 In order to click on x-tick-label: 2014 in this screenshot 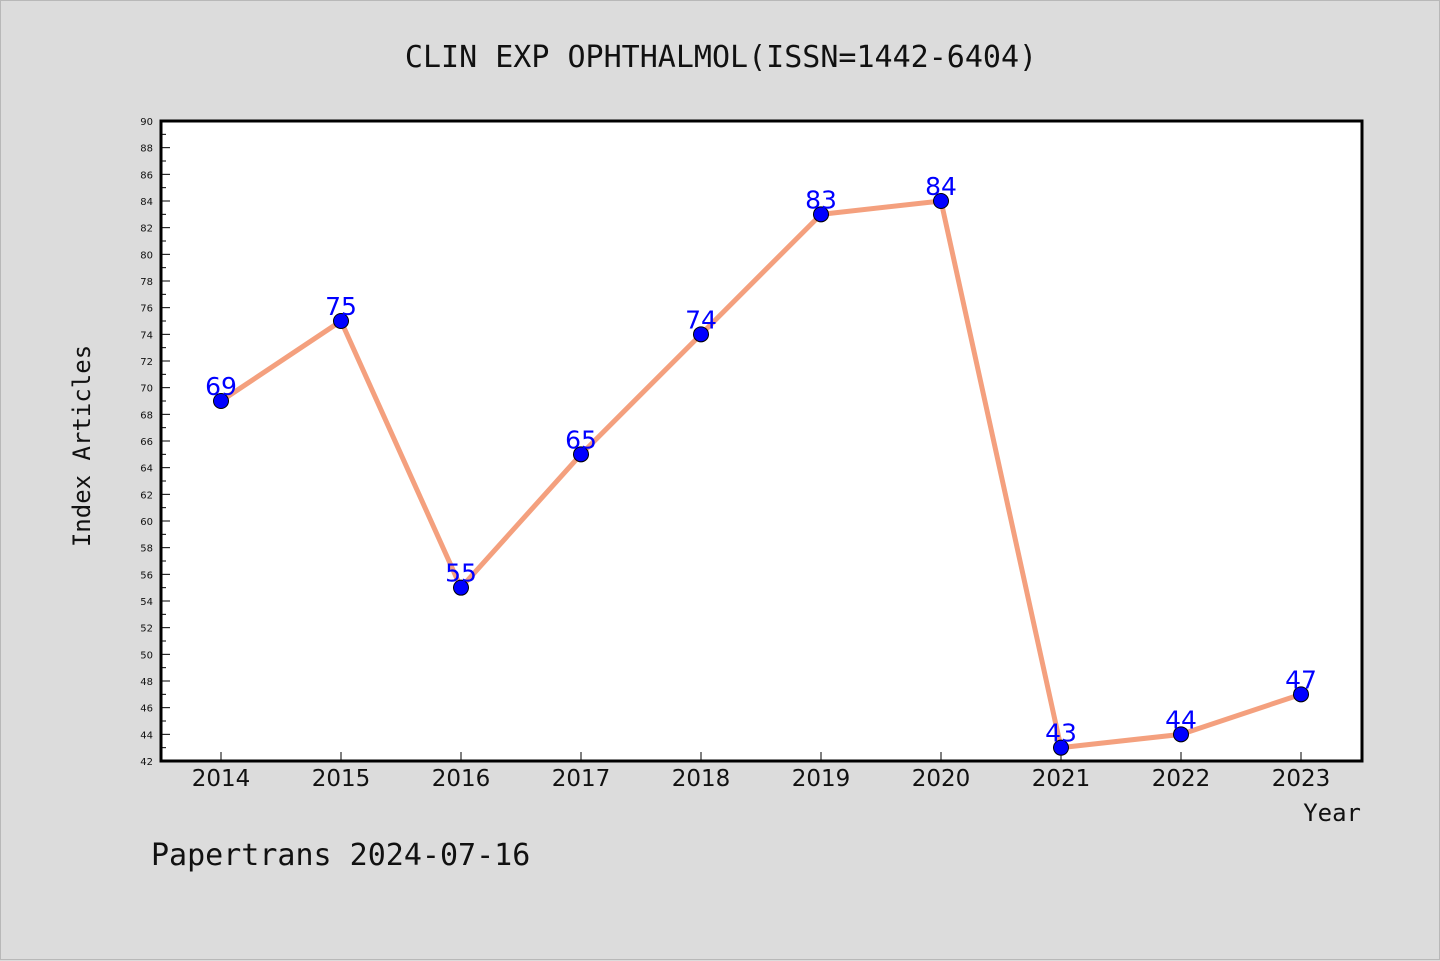, I will do `click(221, 779)`.